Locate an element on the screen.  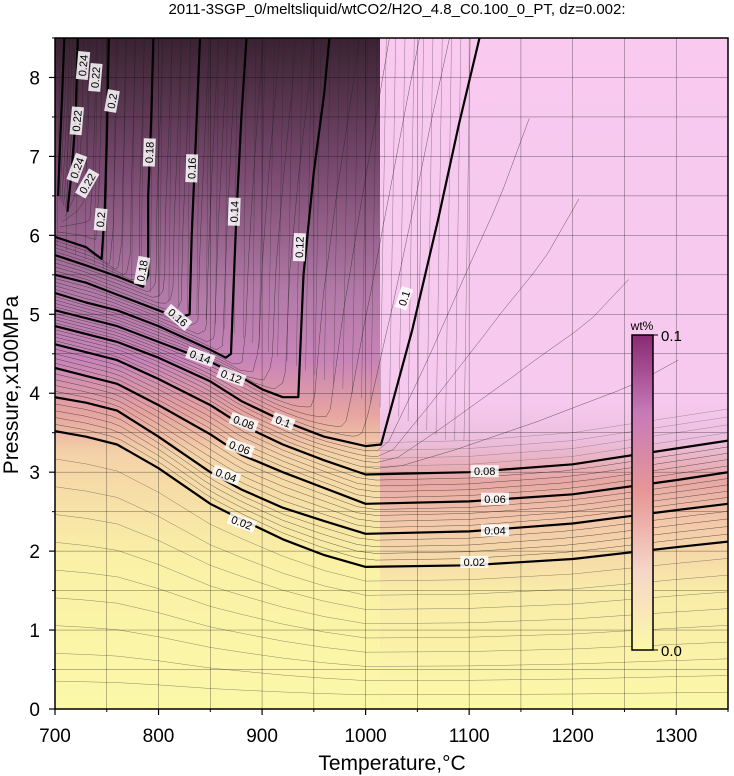
contour-label: 0.16 is located at coordinates (192, 168).